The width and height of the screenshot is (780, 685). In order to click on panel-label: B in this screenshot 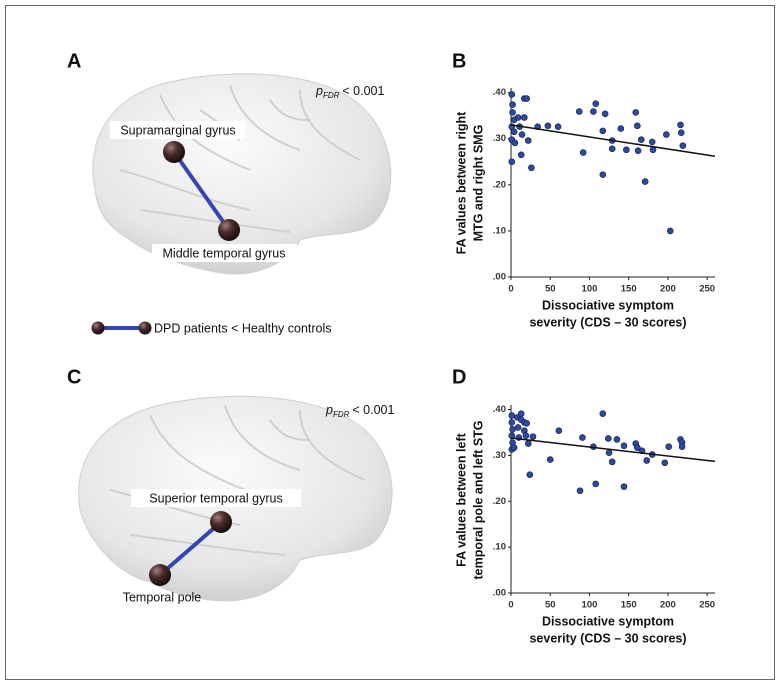, I will do `click(459, 61)`.